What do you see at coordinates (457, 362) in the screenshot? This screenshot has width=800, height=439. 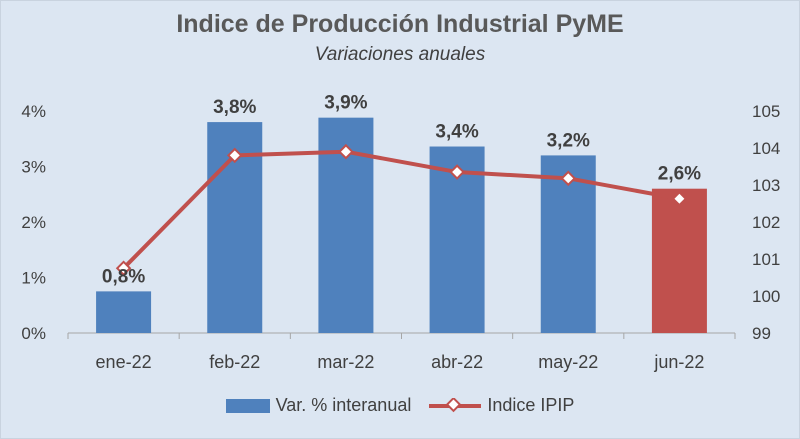 I see `x-tick-label: abr-22` at bounding box center [457, 362].